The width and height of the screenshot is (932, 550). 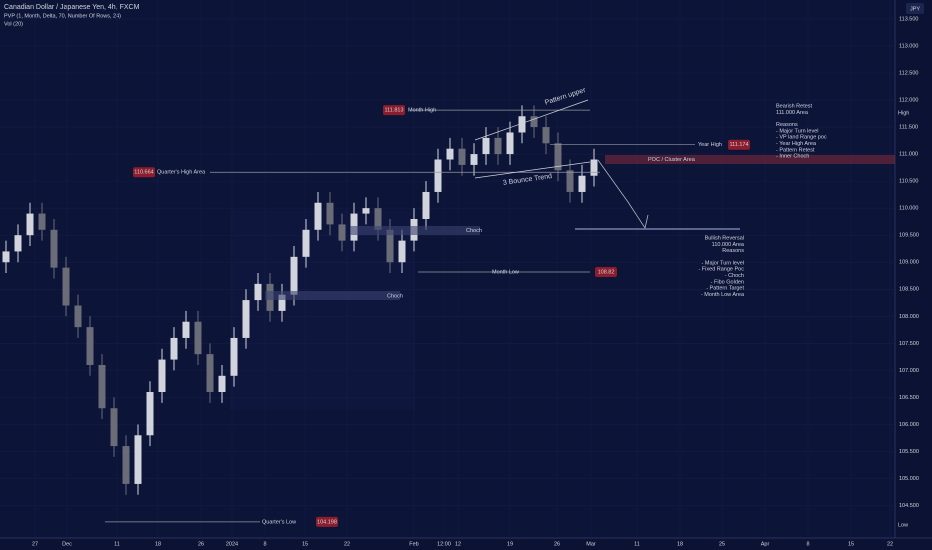 What do you see at coordinates (723, 263) in the screenshot?
I see `note-line: - Major Turn level` at bounding box center [723, 263].